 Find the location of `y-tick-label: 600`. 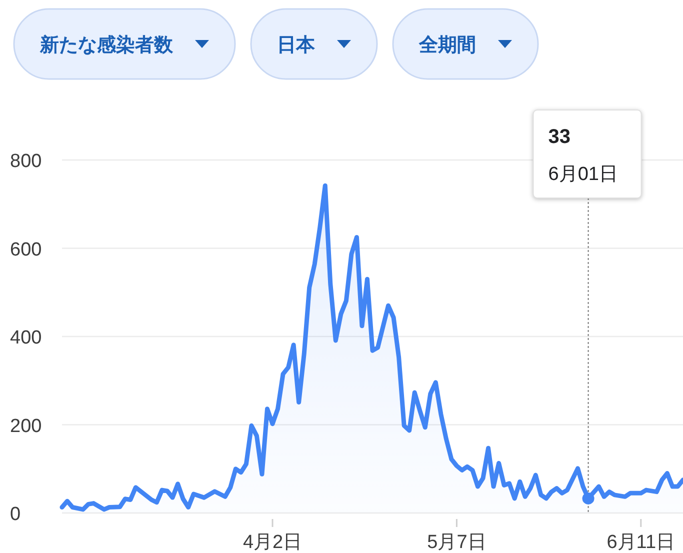

y-tick-label: 600 is located at coordinates (26, 249).